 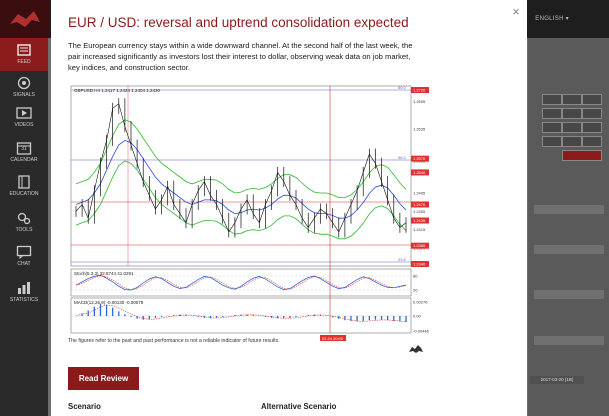 I want to click on sidebar-item-chat: CHAT, so click(x=24, y=256).